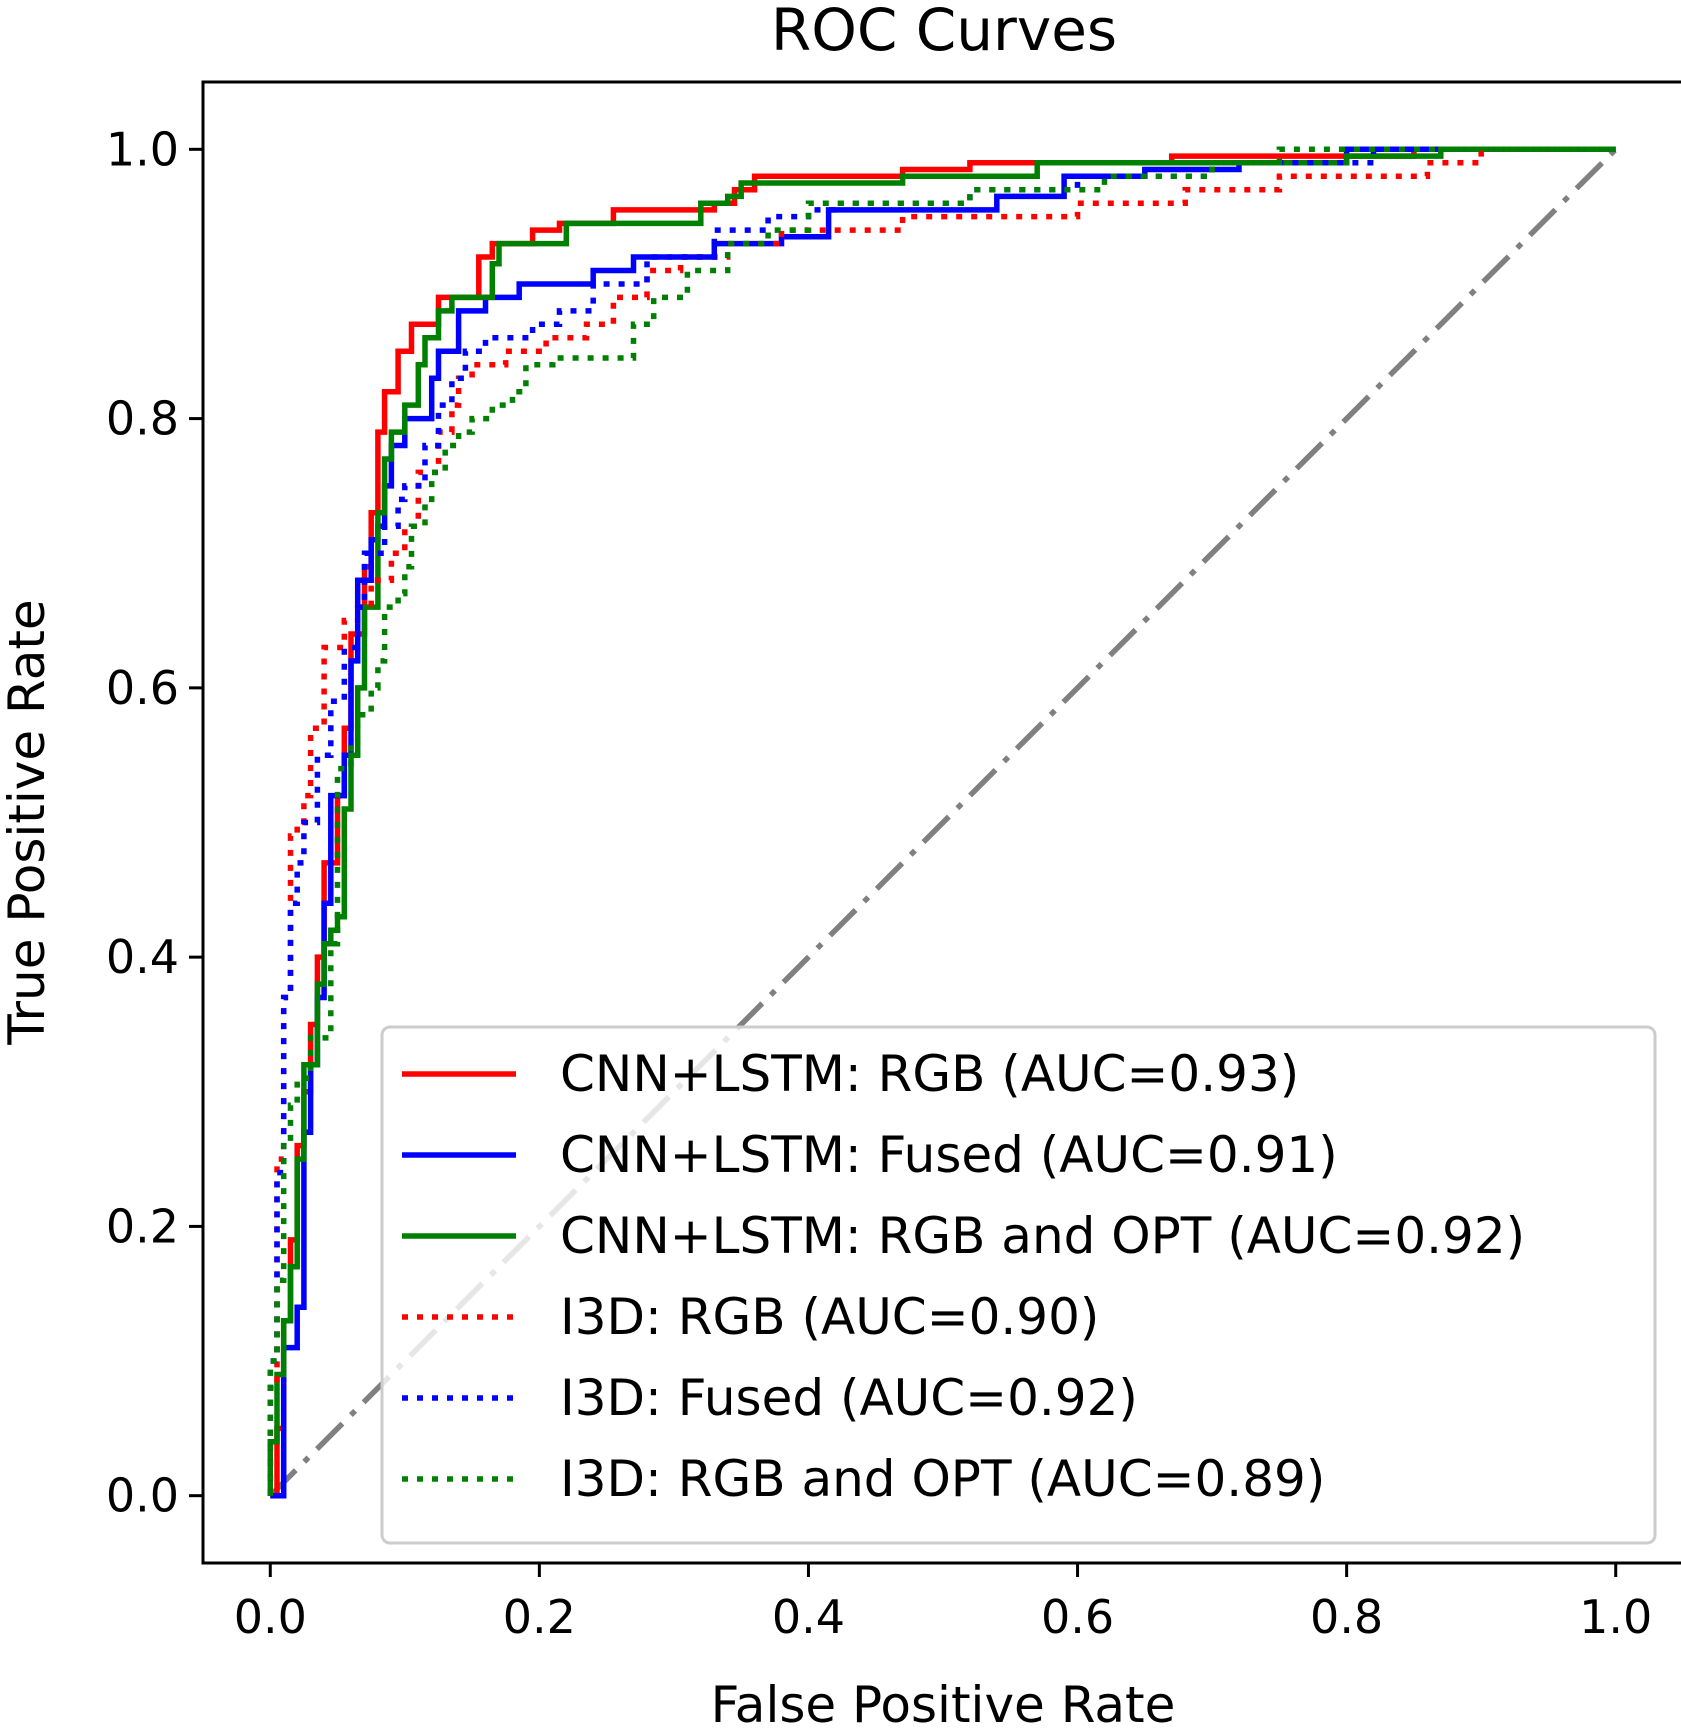  Describe the element at coordinates (808, 1617) in the screenshot. I see `x-tick-label: 0.4` at that location.